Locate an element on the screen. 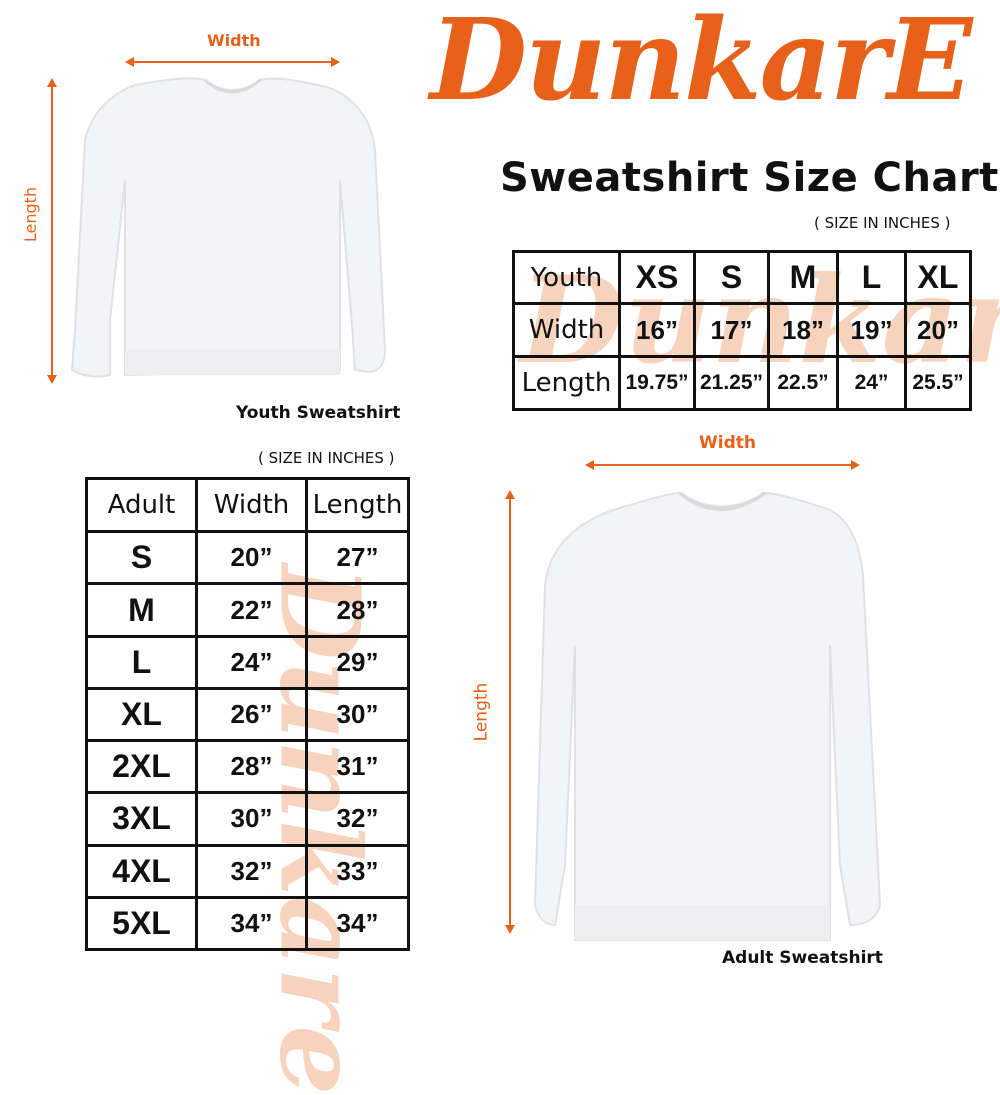 The width and height of the screenshot is (1000, 1095). header-cell: Length is located at coordinates (357, 505).